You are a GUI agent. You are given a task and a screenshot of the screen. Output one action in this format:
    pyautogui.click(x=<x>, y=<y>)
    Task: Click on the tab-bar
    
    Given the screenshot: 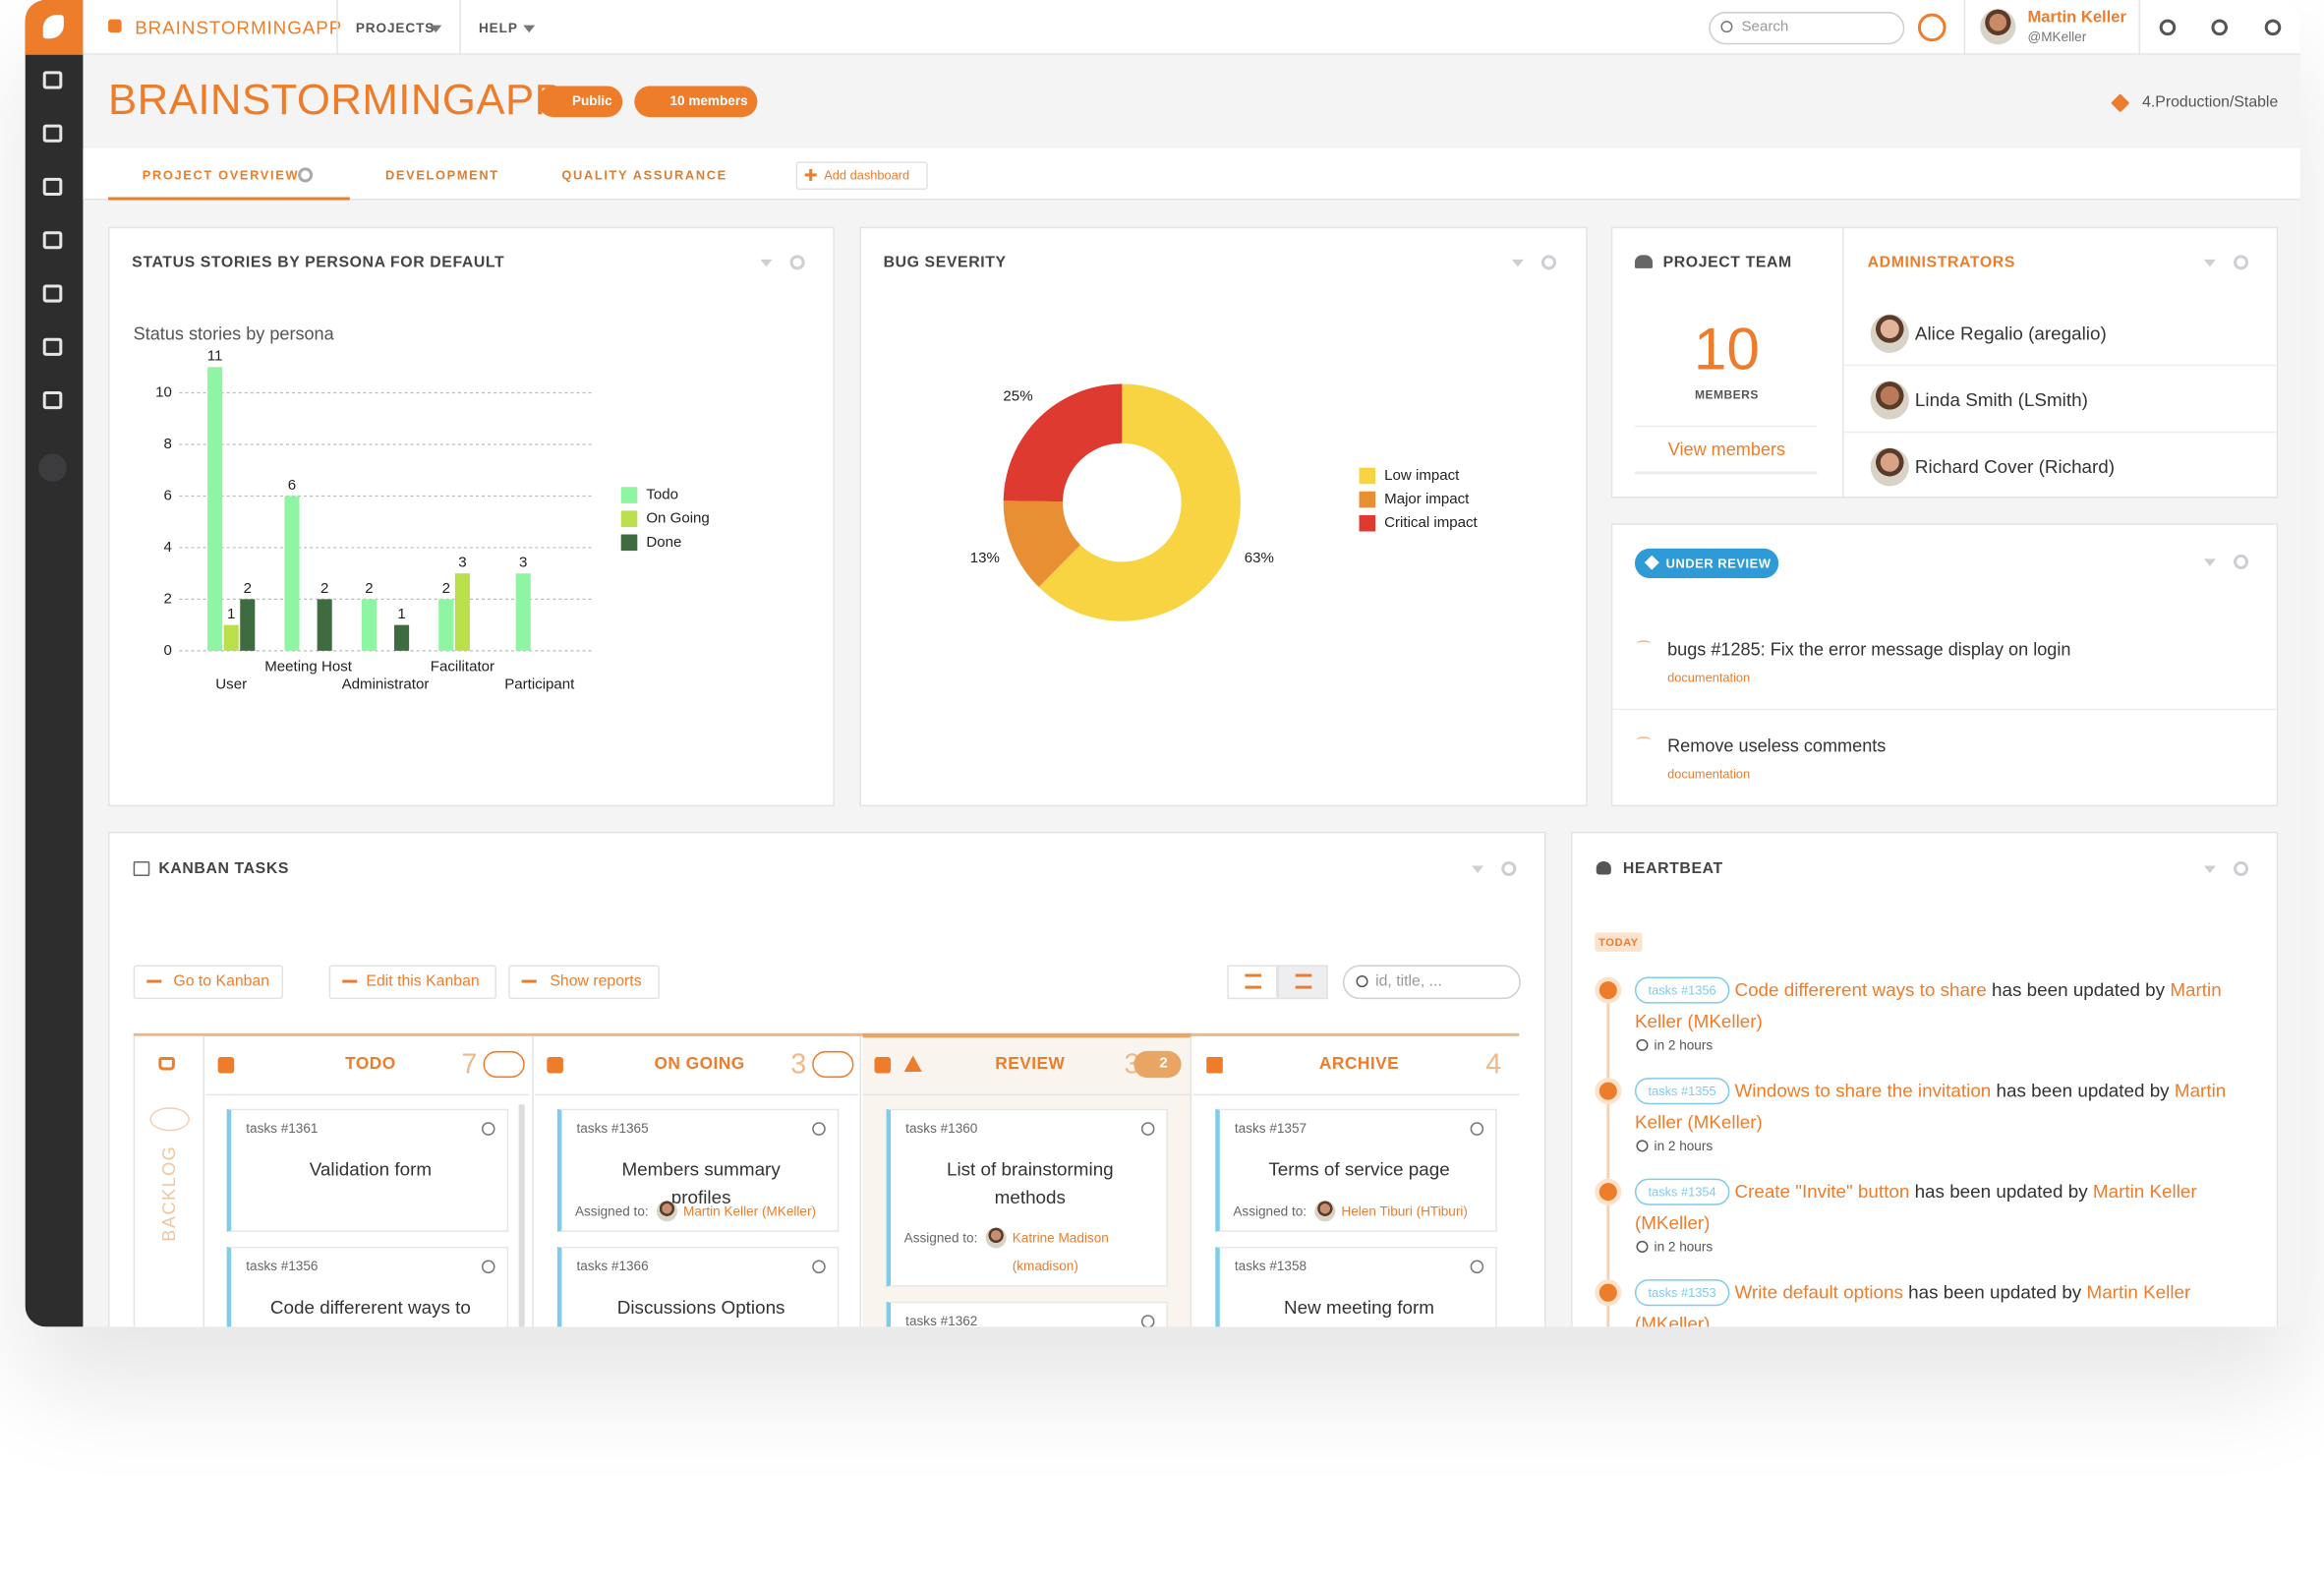 What is the action you would take?
    pyautogui.click(x=1191, y=174)
    